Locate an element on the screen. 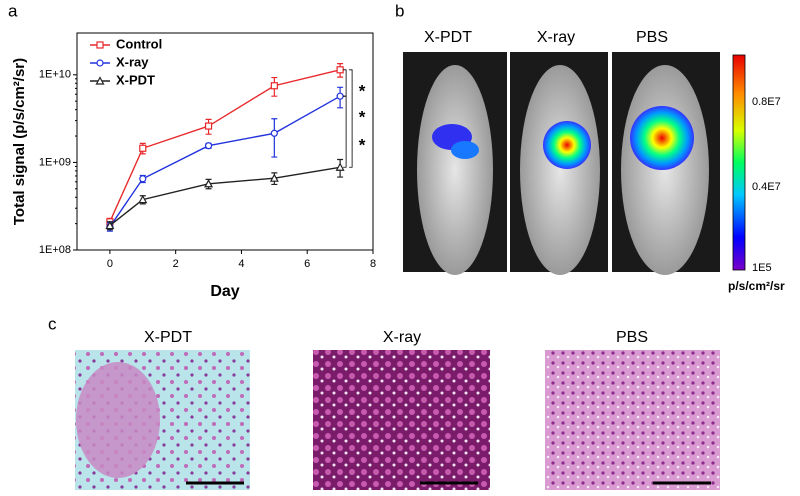 This screenshot has height=496, width=800. panel-label: a is located at coordinates (13, 10).